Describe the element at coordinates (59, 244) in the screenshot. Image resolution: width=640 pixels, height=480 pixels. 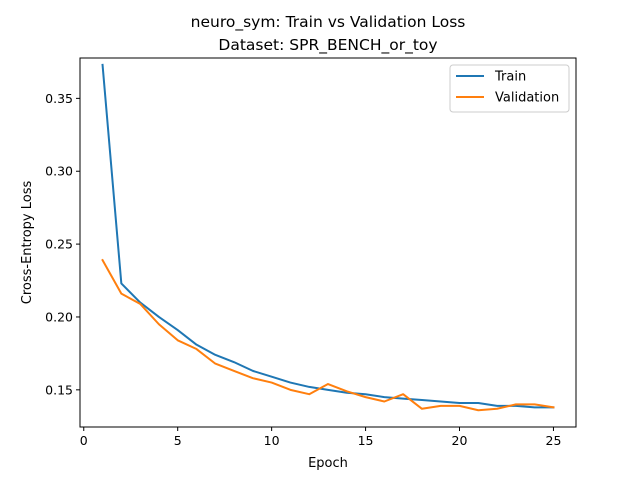
I see `y-tick-label: 0.25` at that location.